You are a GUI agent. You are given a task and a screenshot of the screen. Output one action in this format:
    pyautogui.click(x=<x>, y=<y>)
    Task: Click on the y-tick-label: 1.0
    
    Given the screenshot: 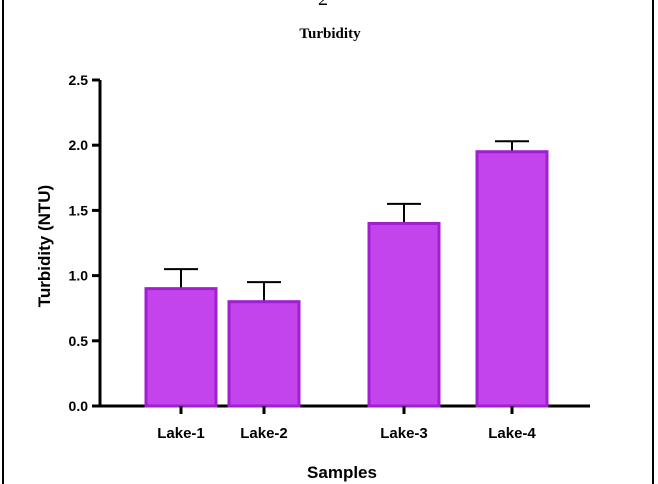 What is the action you would take?
    pyautogui.click(x=79, y=276)
    